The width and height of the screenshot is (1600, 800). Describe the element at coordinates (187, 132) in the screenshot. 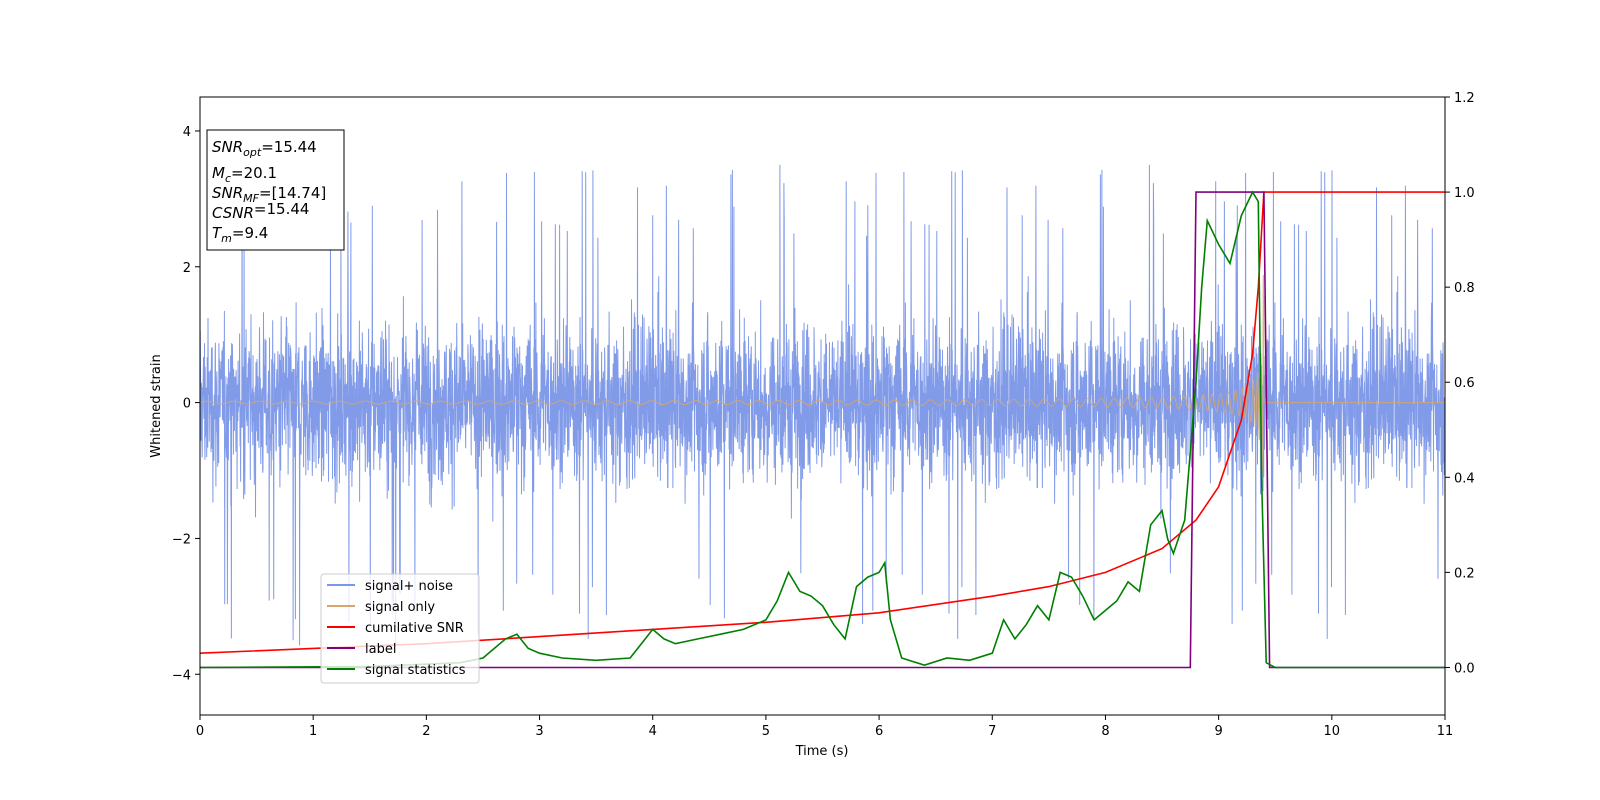

I see `y-tick-label-left: 4` at that location.